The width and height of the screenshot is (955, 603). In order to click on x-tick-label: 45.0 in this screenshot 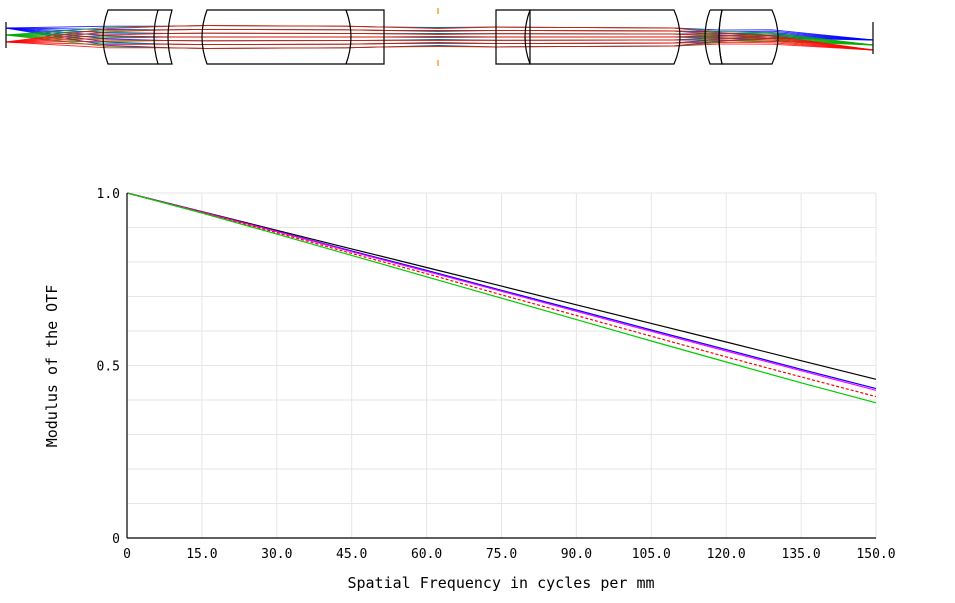, I will do `click(351, 554)`.